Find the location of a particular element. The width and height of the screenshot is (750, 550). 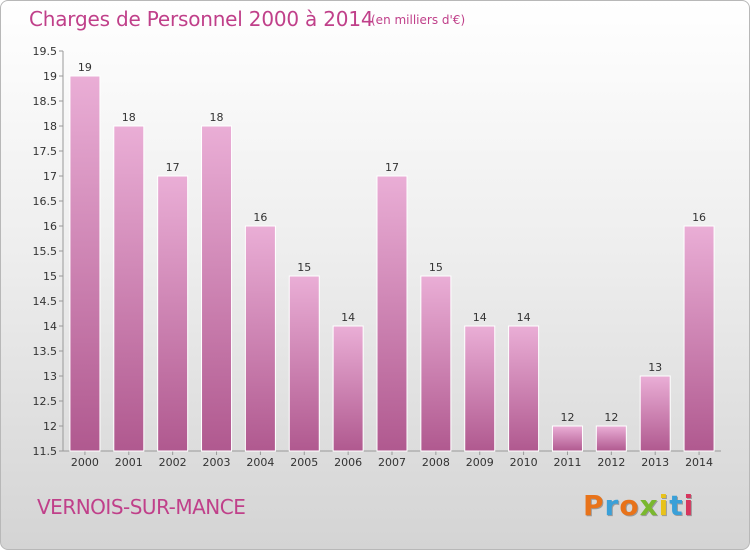

y-tick-label: 12.5 is located at coordinates (45, 401).